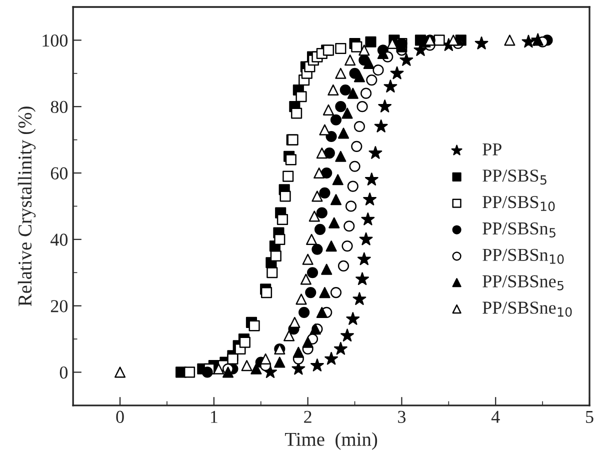 This screenshot has height=466, width=604. Describe the element at coordinates (308, 416) in the screenshot. I see `x-tick-label: 2` at that location.